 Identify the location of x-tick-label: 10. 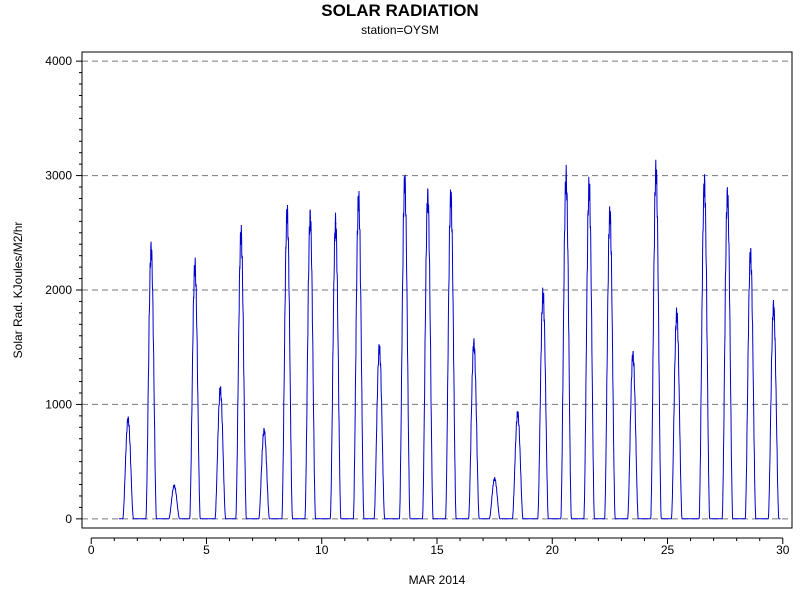
(322, 550).